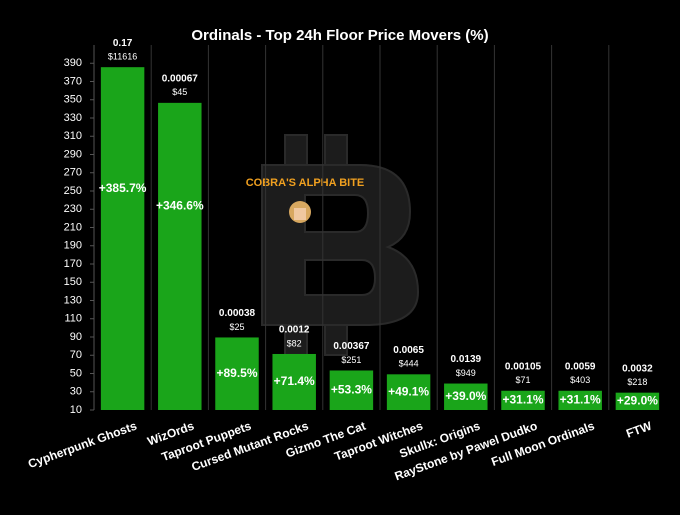 This screenshot has height=515, width=680. I want to click on value-label: +49.1%, so click(408, 391).